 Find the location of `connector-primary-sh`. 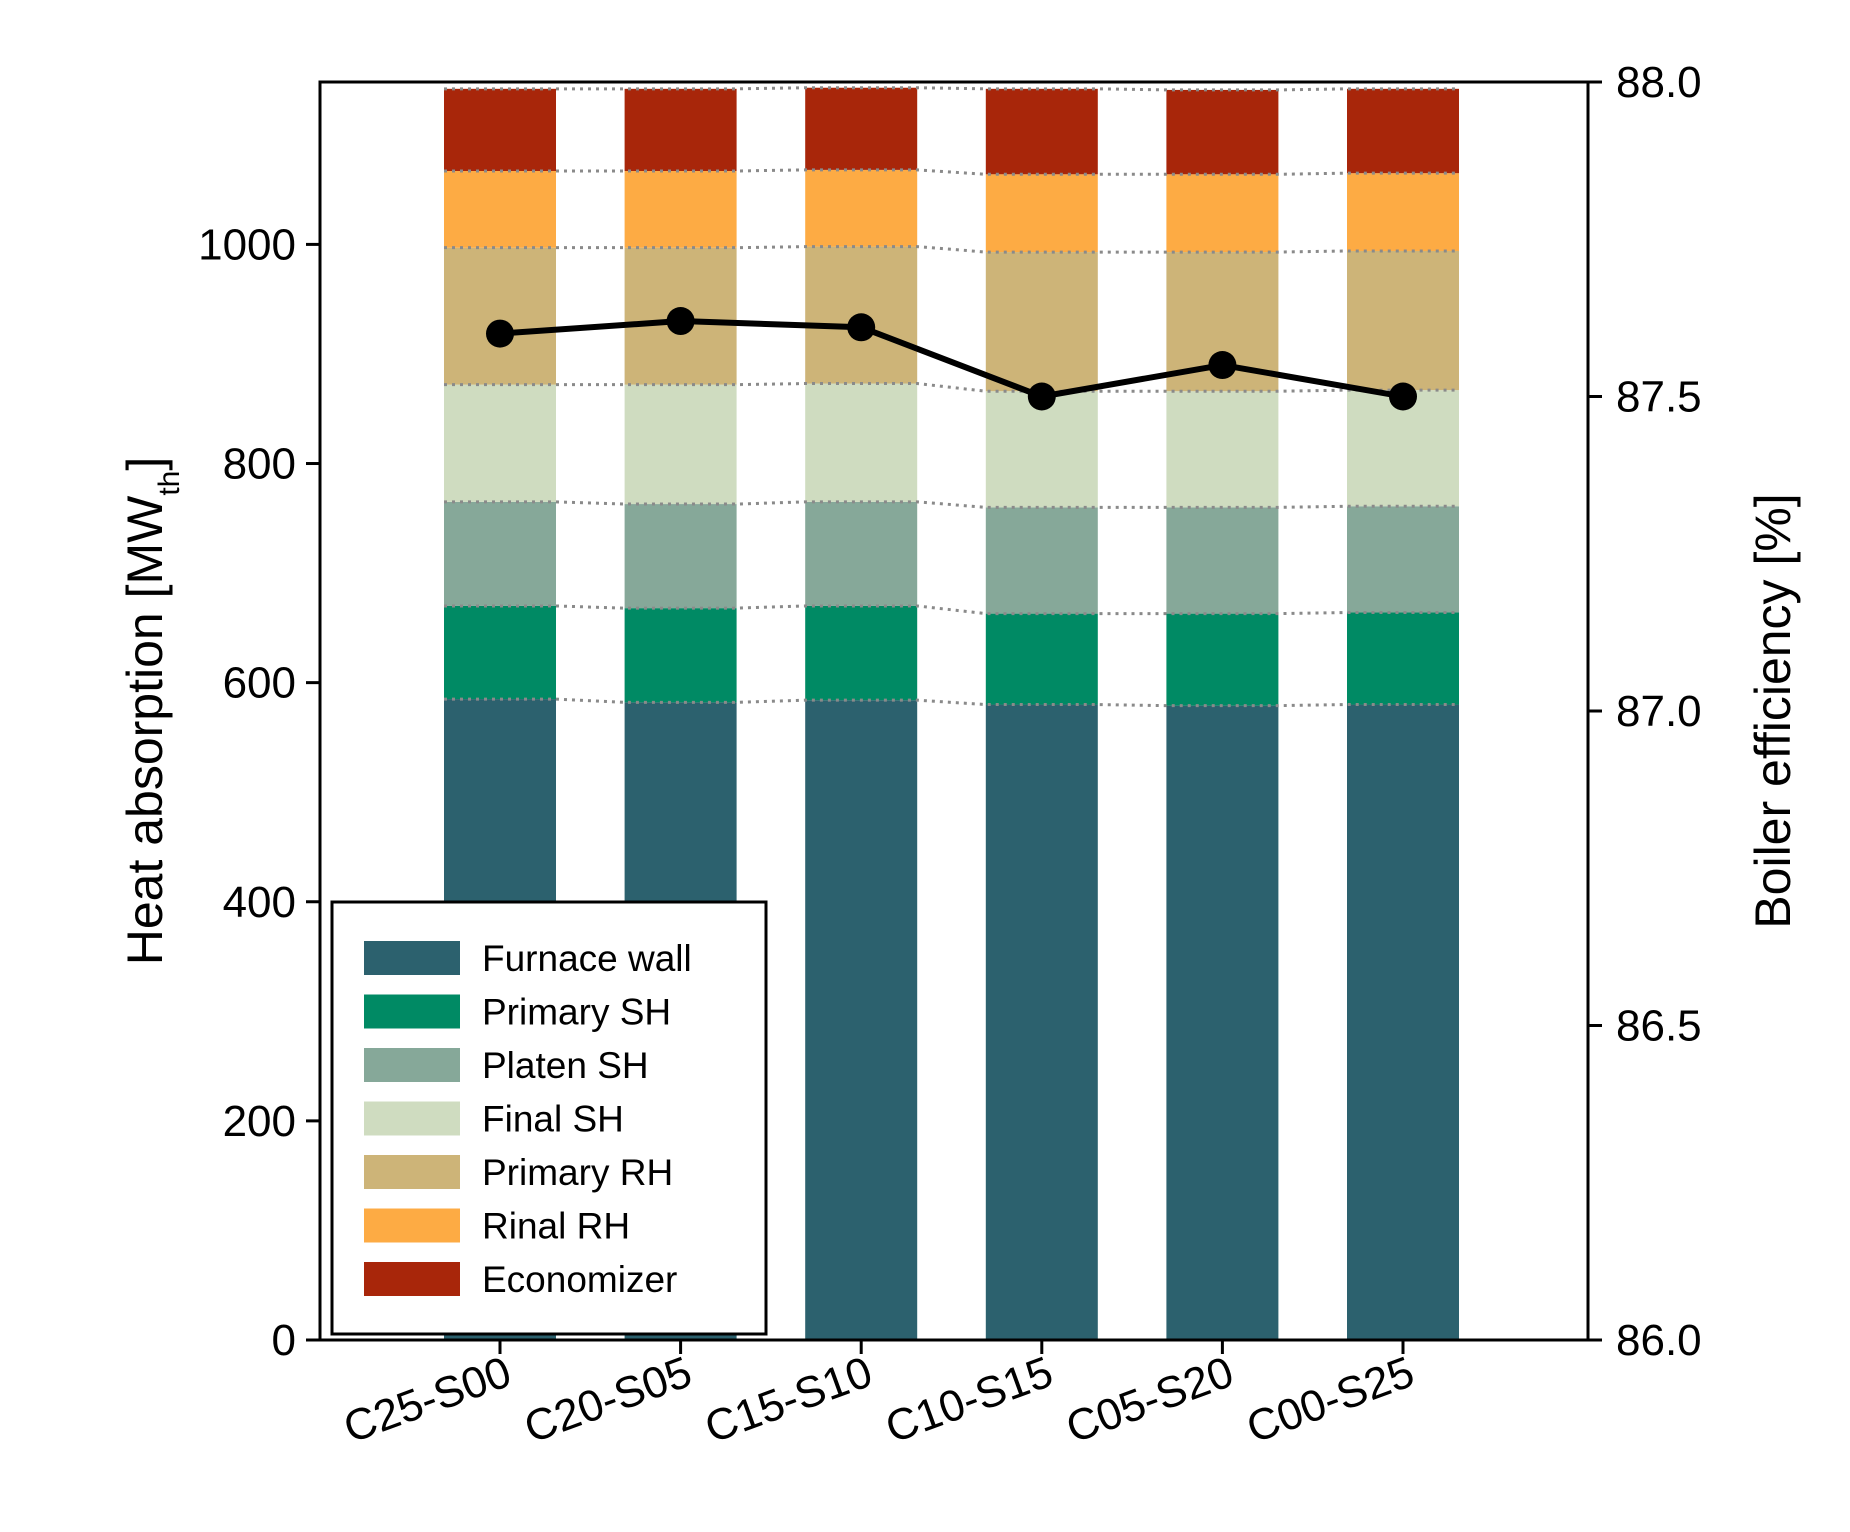

connector-primary-sh is located at coordinates (951, 610).